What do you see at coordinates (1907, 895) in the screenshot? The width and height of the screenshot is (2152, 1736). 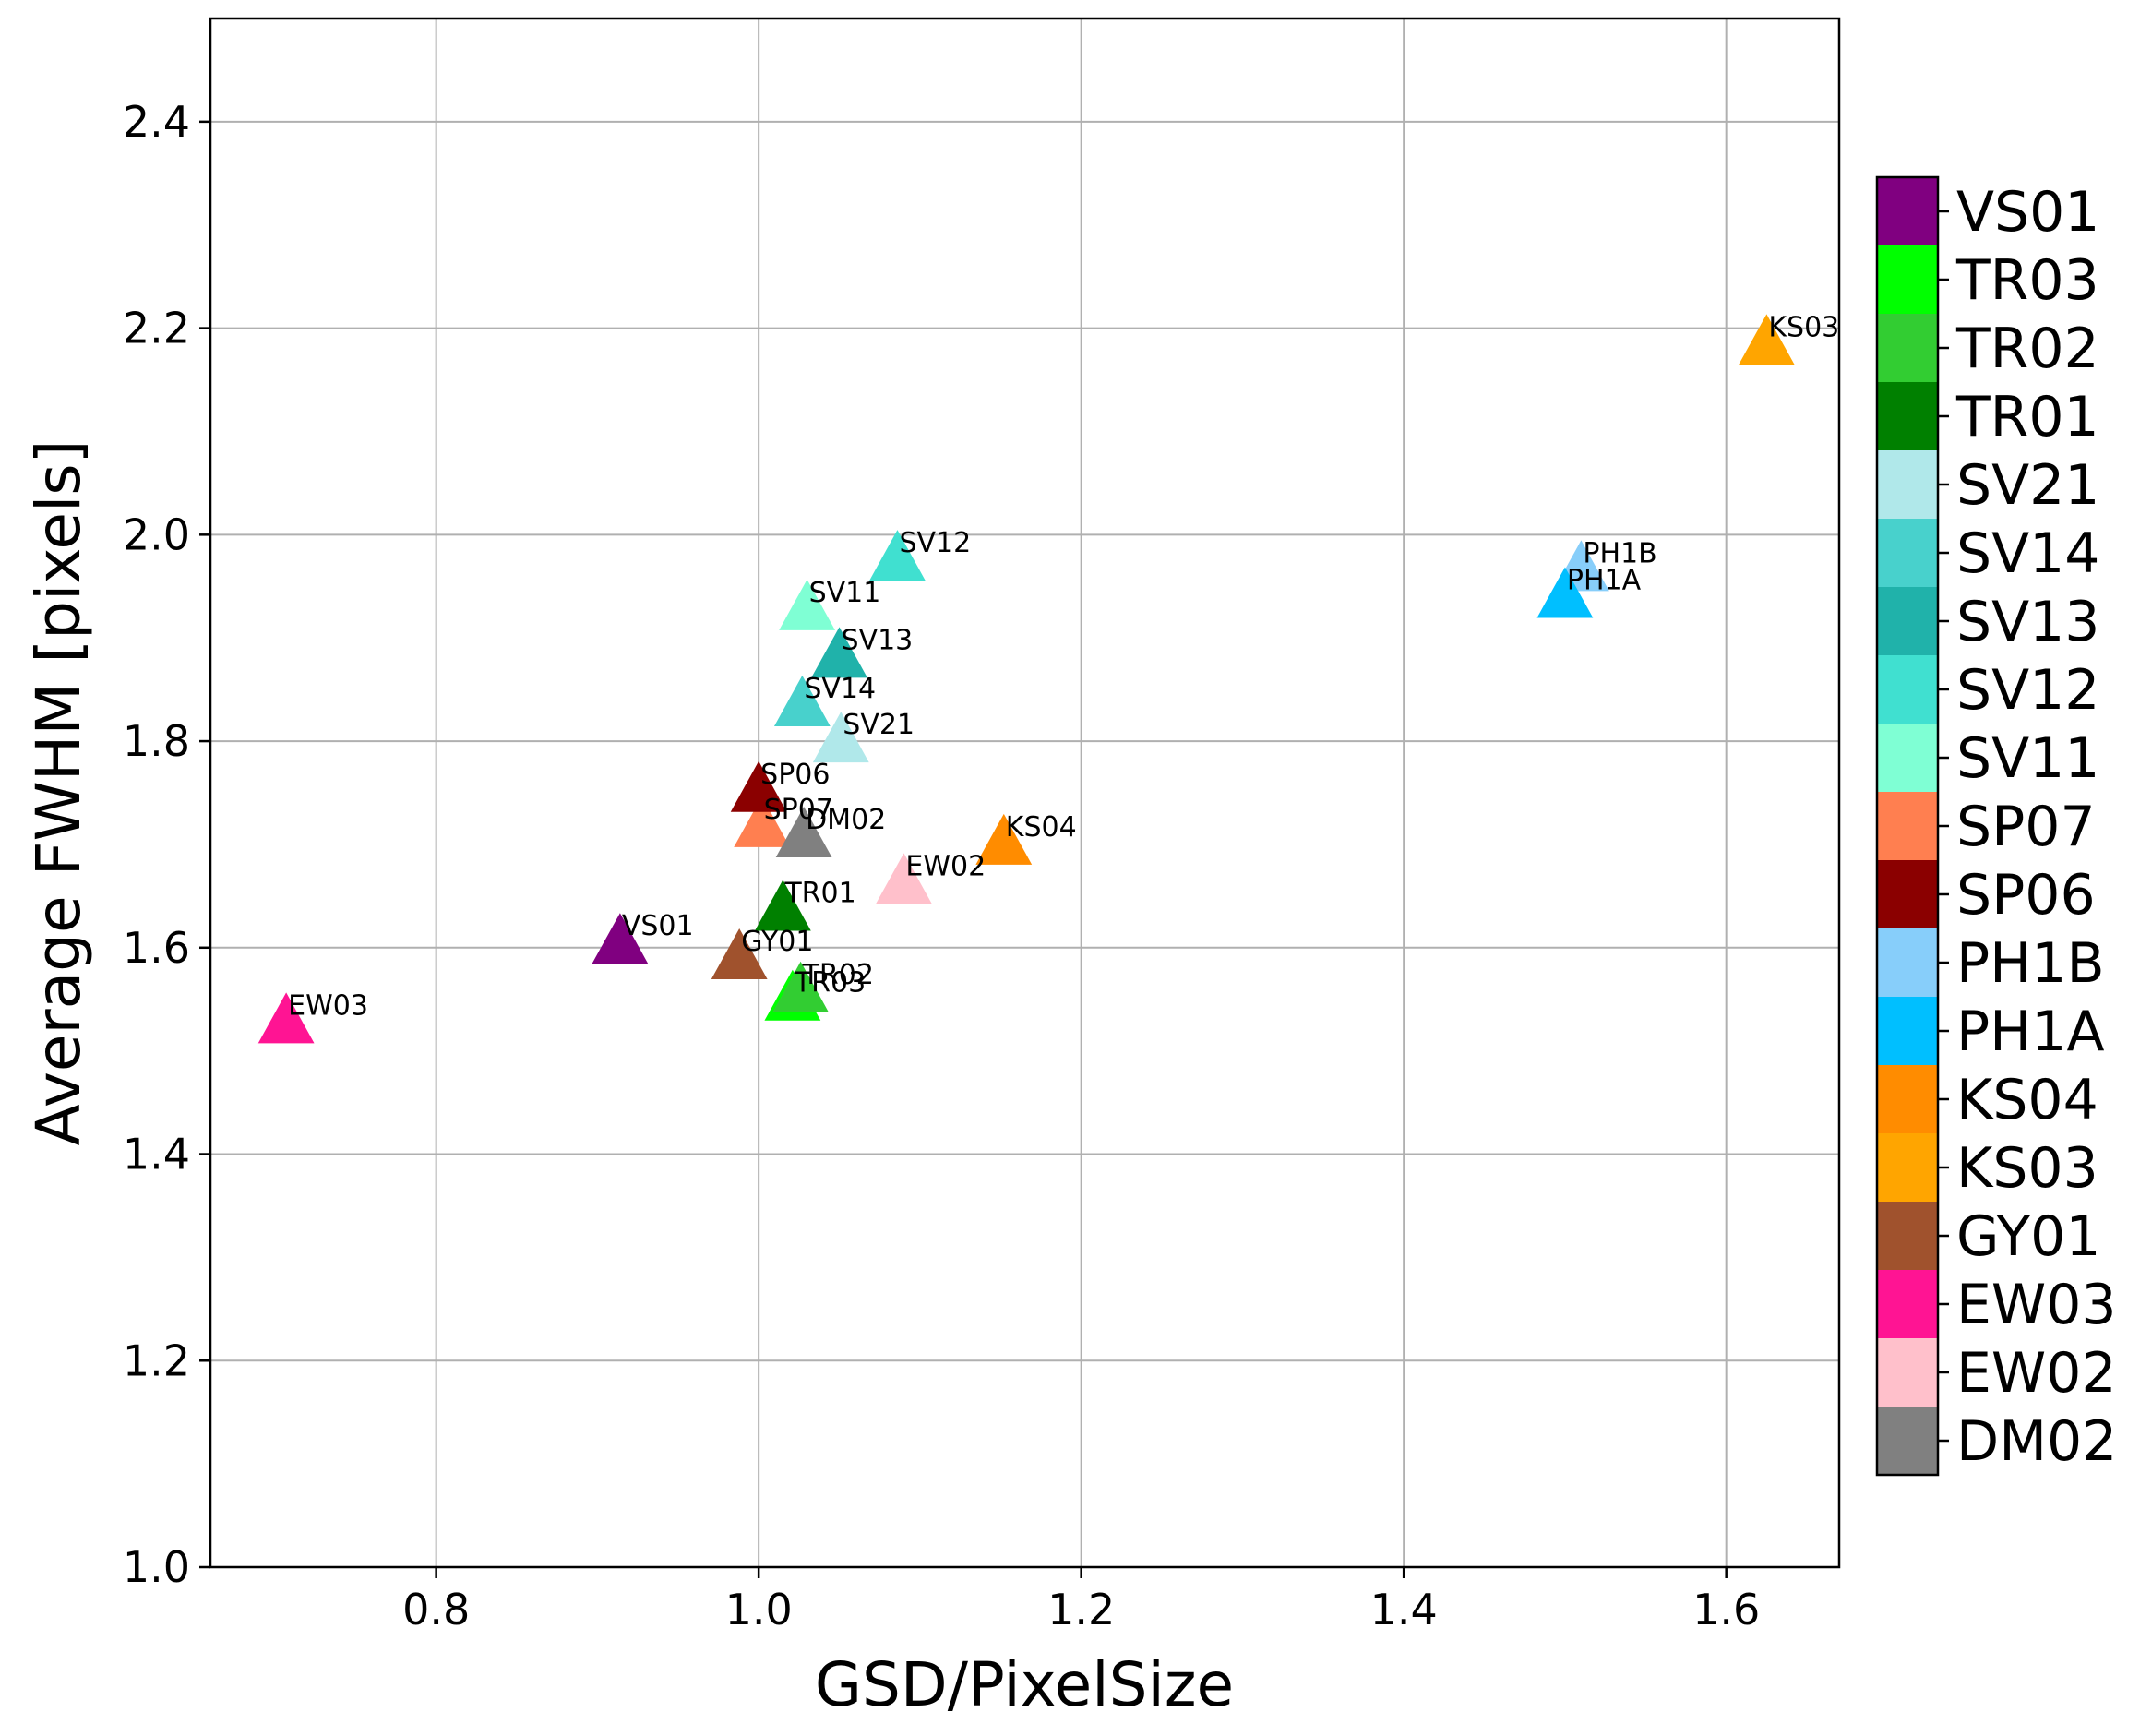 I see `legend-swatch-sp06` at bounding box center [1907, 895].